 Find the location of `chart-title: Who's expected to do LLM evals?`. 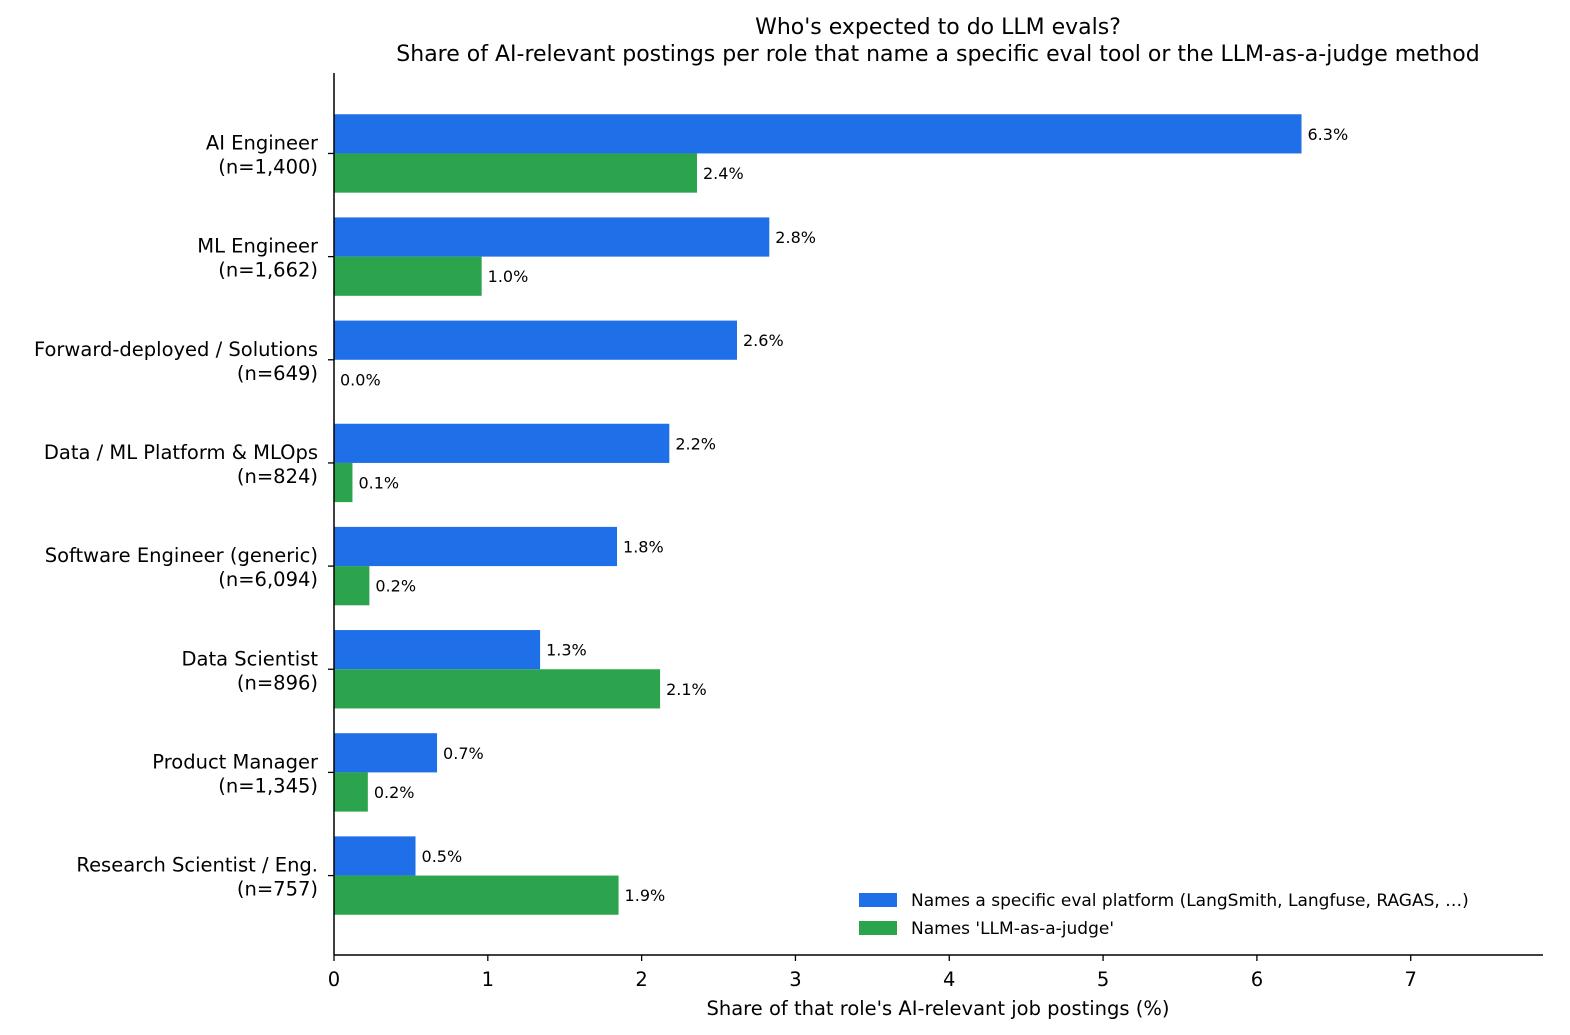

chart-title: Who's expected to do LLM evals? is located at coordinates (938, 27).